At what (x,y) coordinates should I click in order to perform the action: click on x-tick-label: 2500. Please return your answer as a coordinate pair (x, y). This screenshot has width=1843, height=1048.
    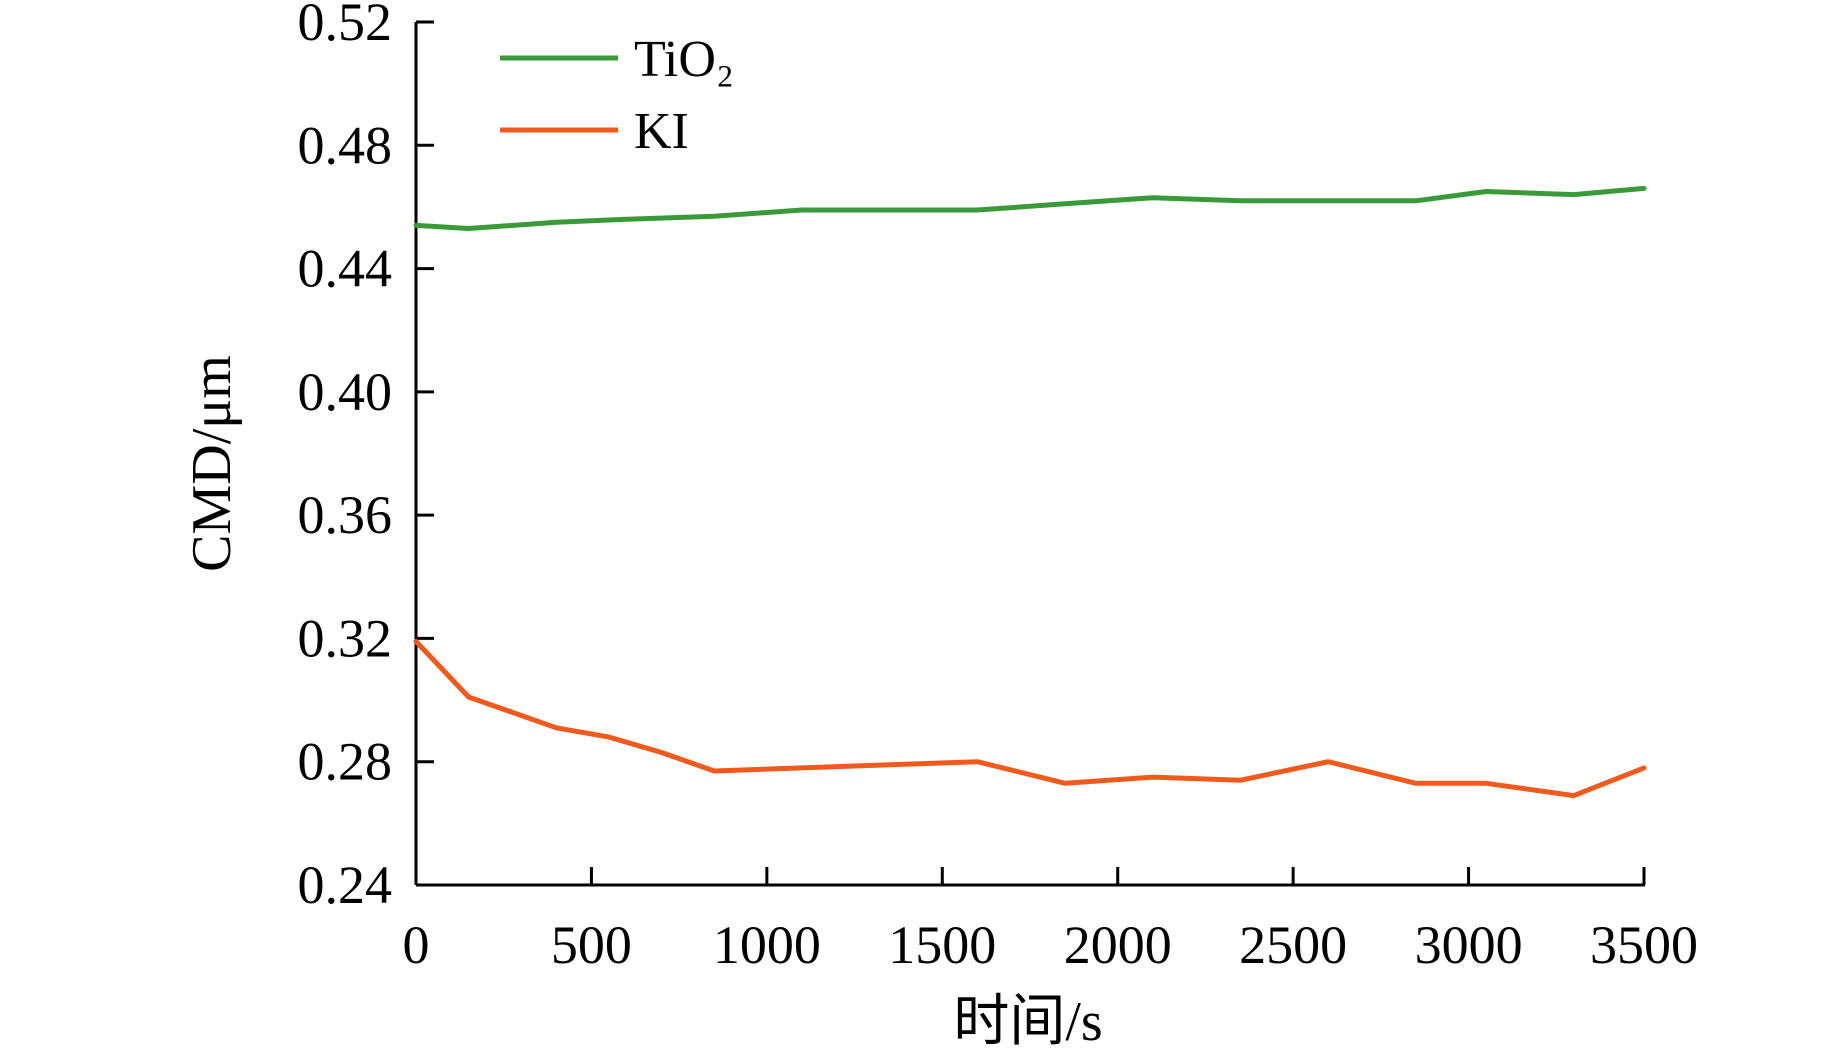
    Looking at the image, I should click on (1293, 945).